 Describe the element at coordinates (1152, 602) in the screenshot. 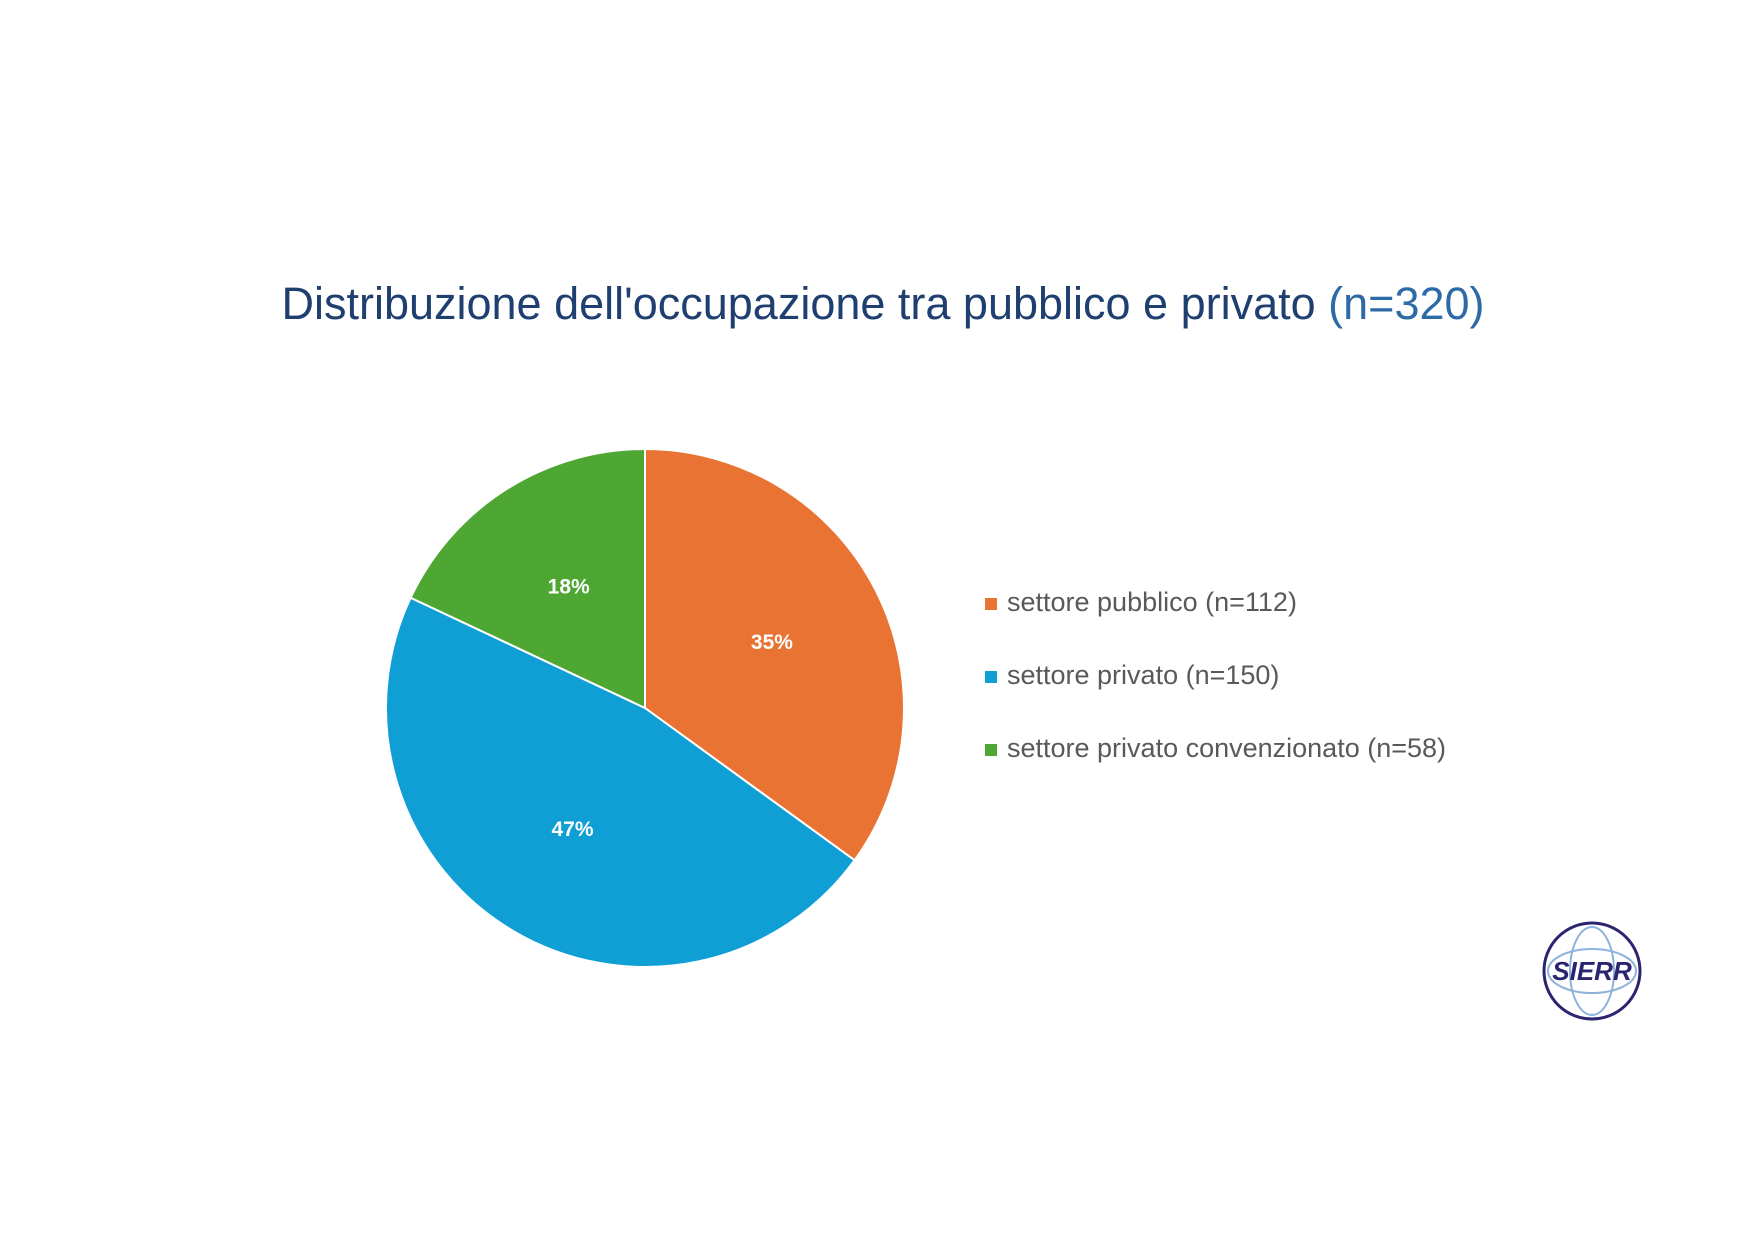

I see `legend-label: settore pubblico (n=112)` at that location.